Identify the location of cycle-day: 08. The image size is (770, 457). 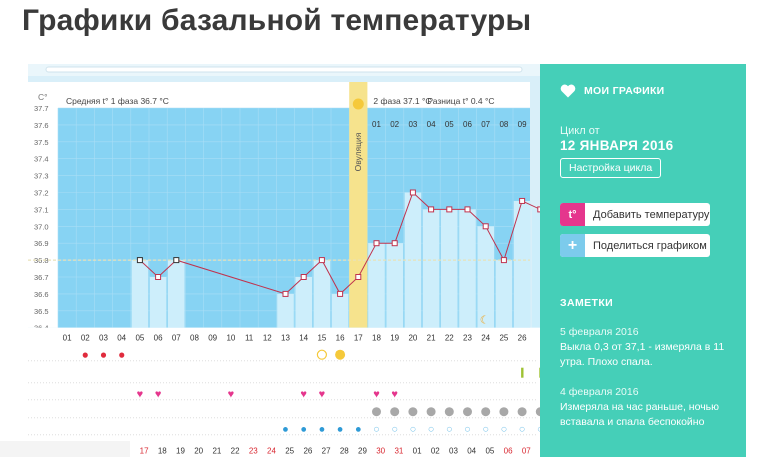
(194, 338).